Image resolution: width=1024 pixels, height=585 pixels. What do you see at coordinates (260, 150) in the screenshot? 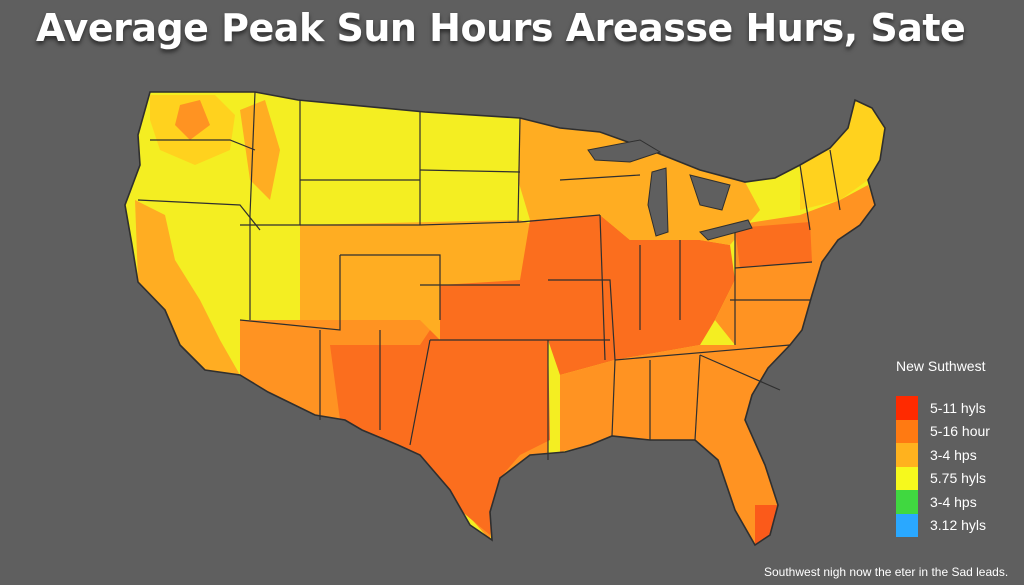
I see `region-idaho-streak` at bounding box center [260, 150].